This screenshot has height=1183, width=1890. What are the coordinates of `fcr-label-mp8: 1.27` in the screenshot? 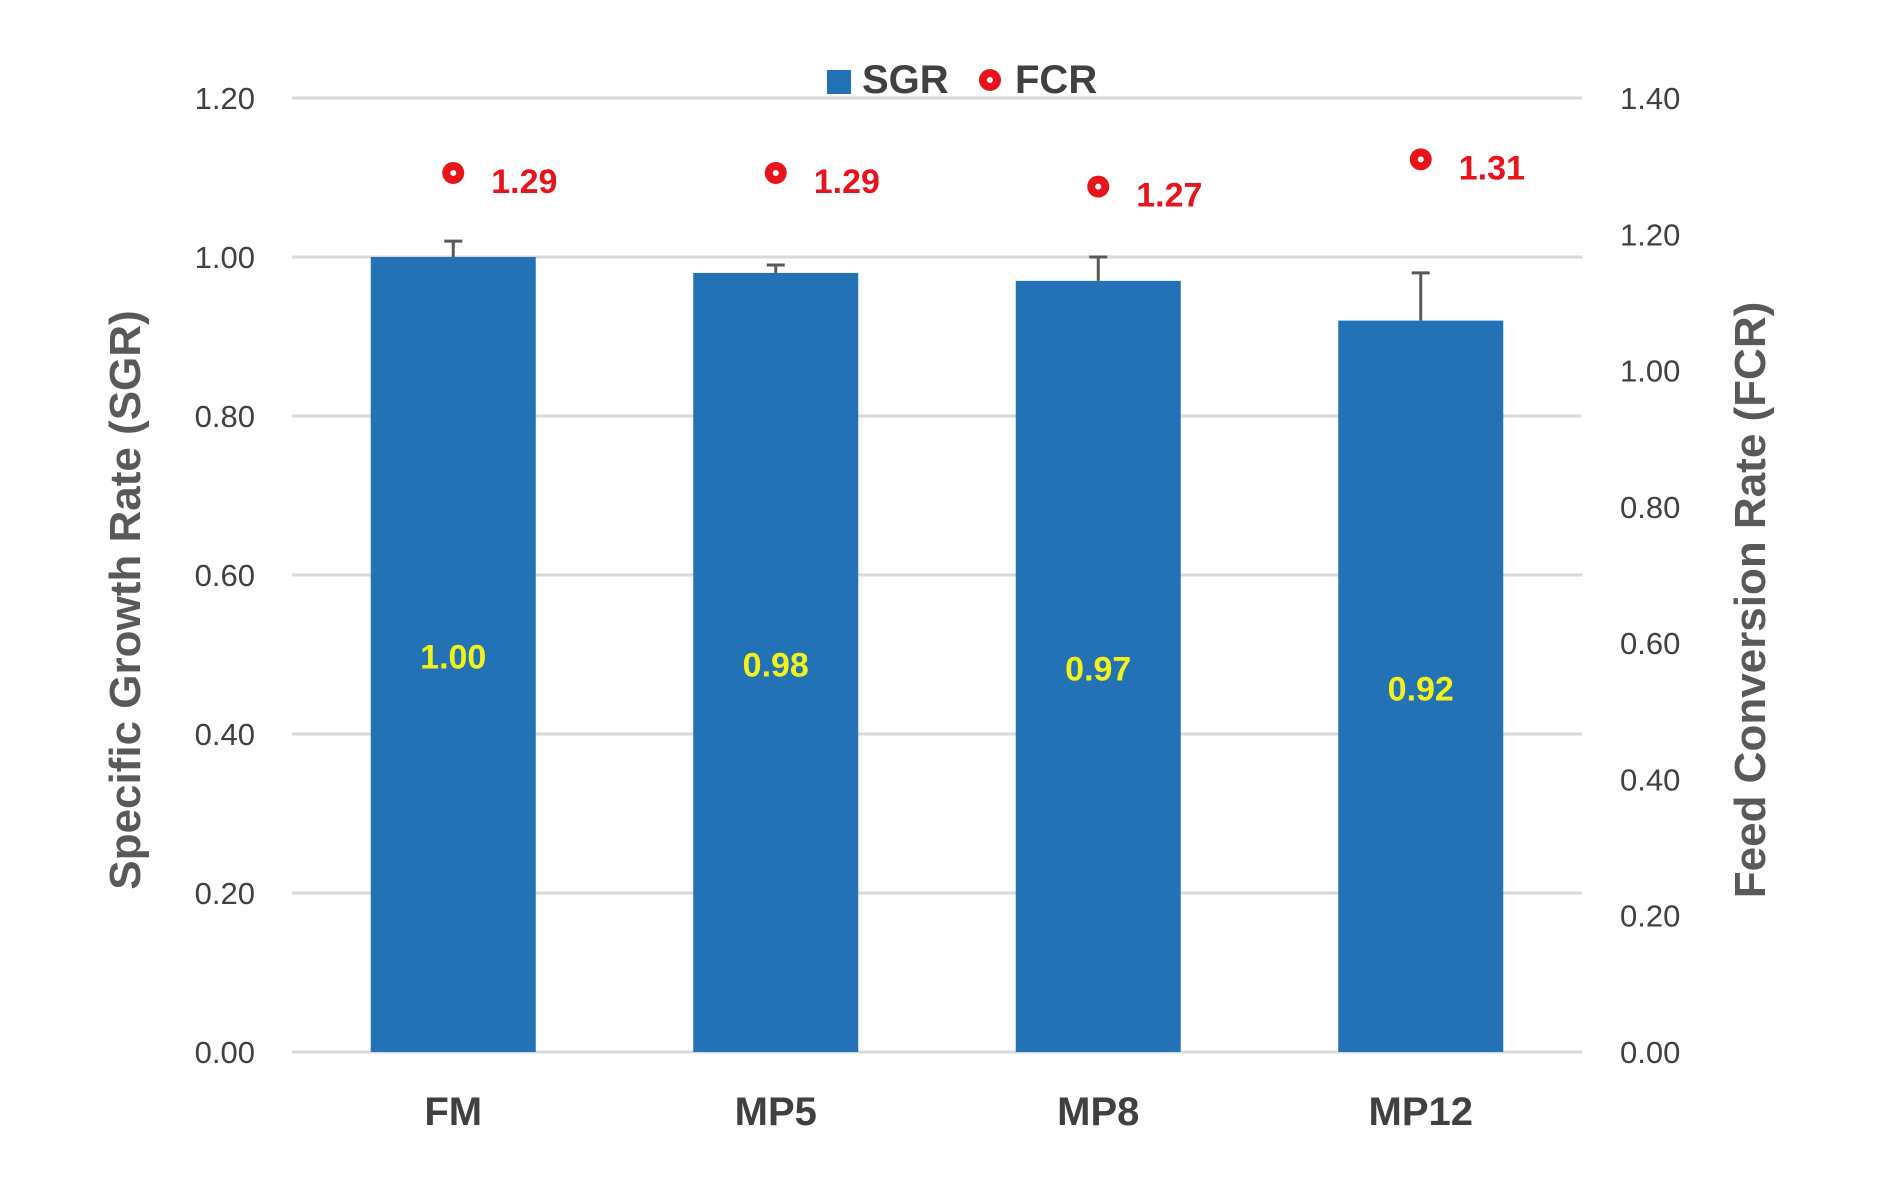 It's located at (1169, 196).